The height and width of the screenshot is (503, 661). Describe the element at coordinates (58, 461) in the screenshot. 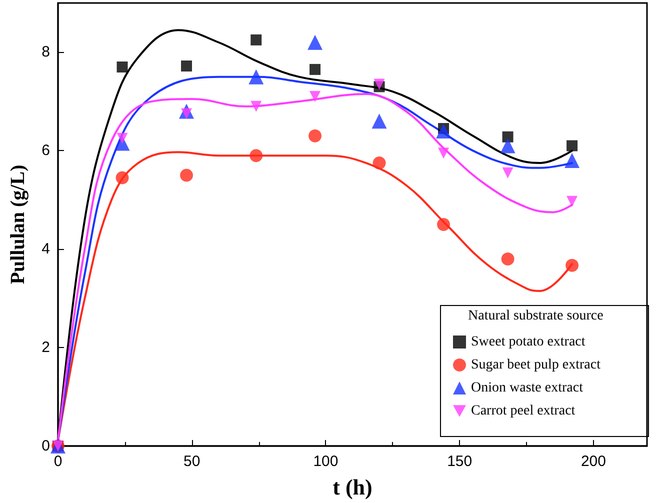

I see `x-tick-label: 0` at that location.